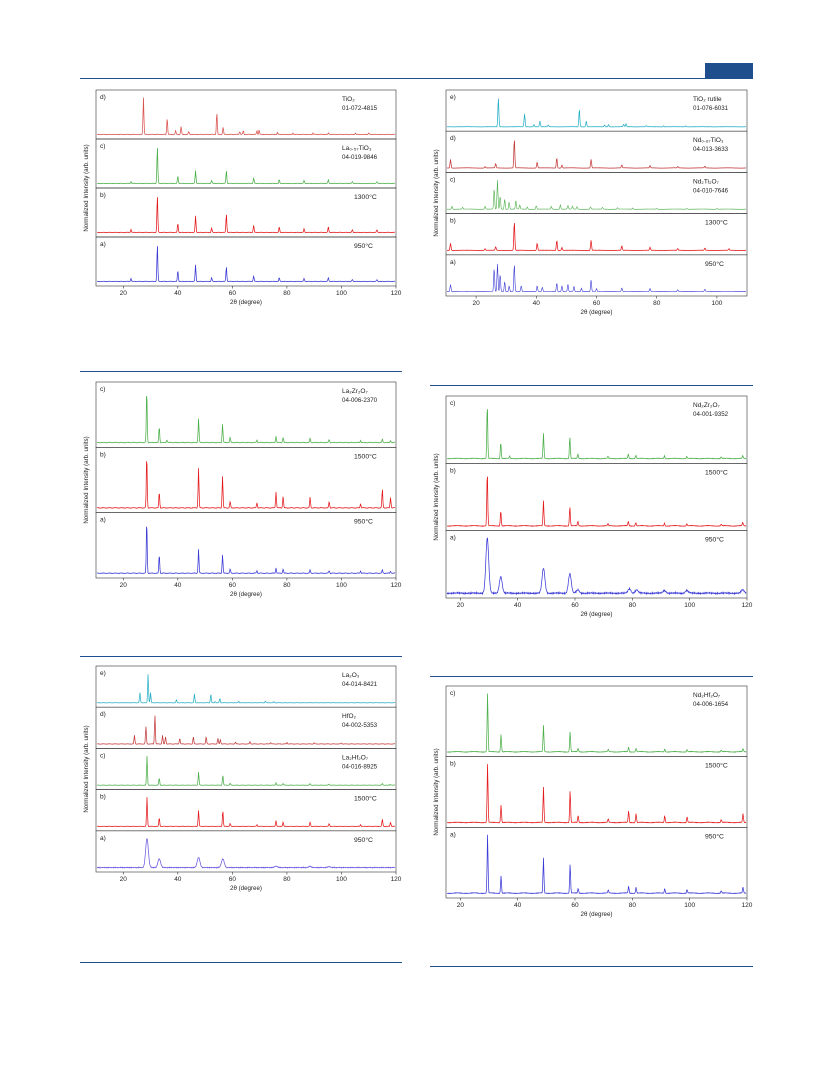 The width and height of the screenshot is (833, 1091). I want to click on reference-code: 04-016-8925, so click(360, 766).